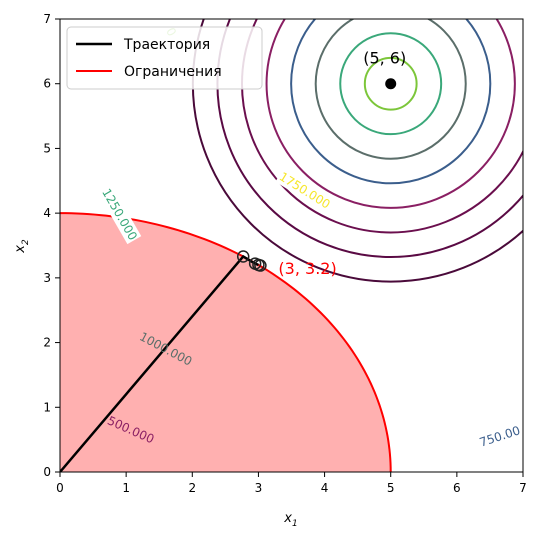 The height and width of the screenshot is (538, 541). I want to click on x-tick-label-3: 3, so click(259, 488).